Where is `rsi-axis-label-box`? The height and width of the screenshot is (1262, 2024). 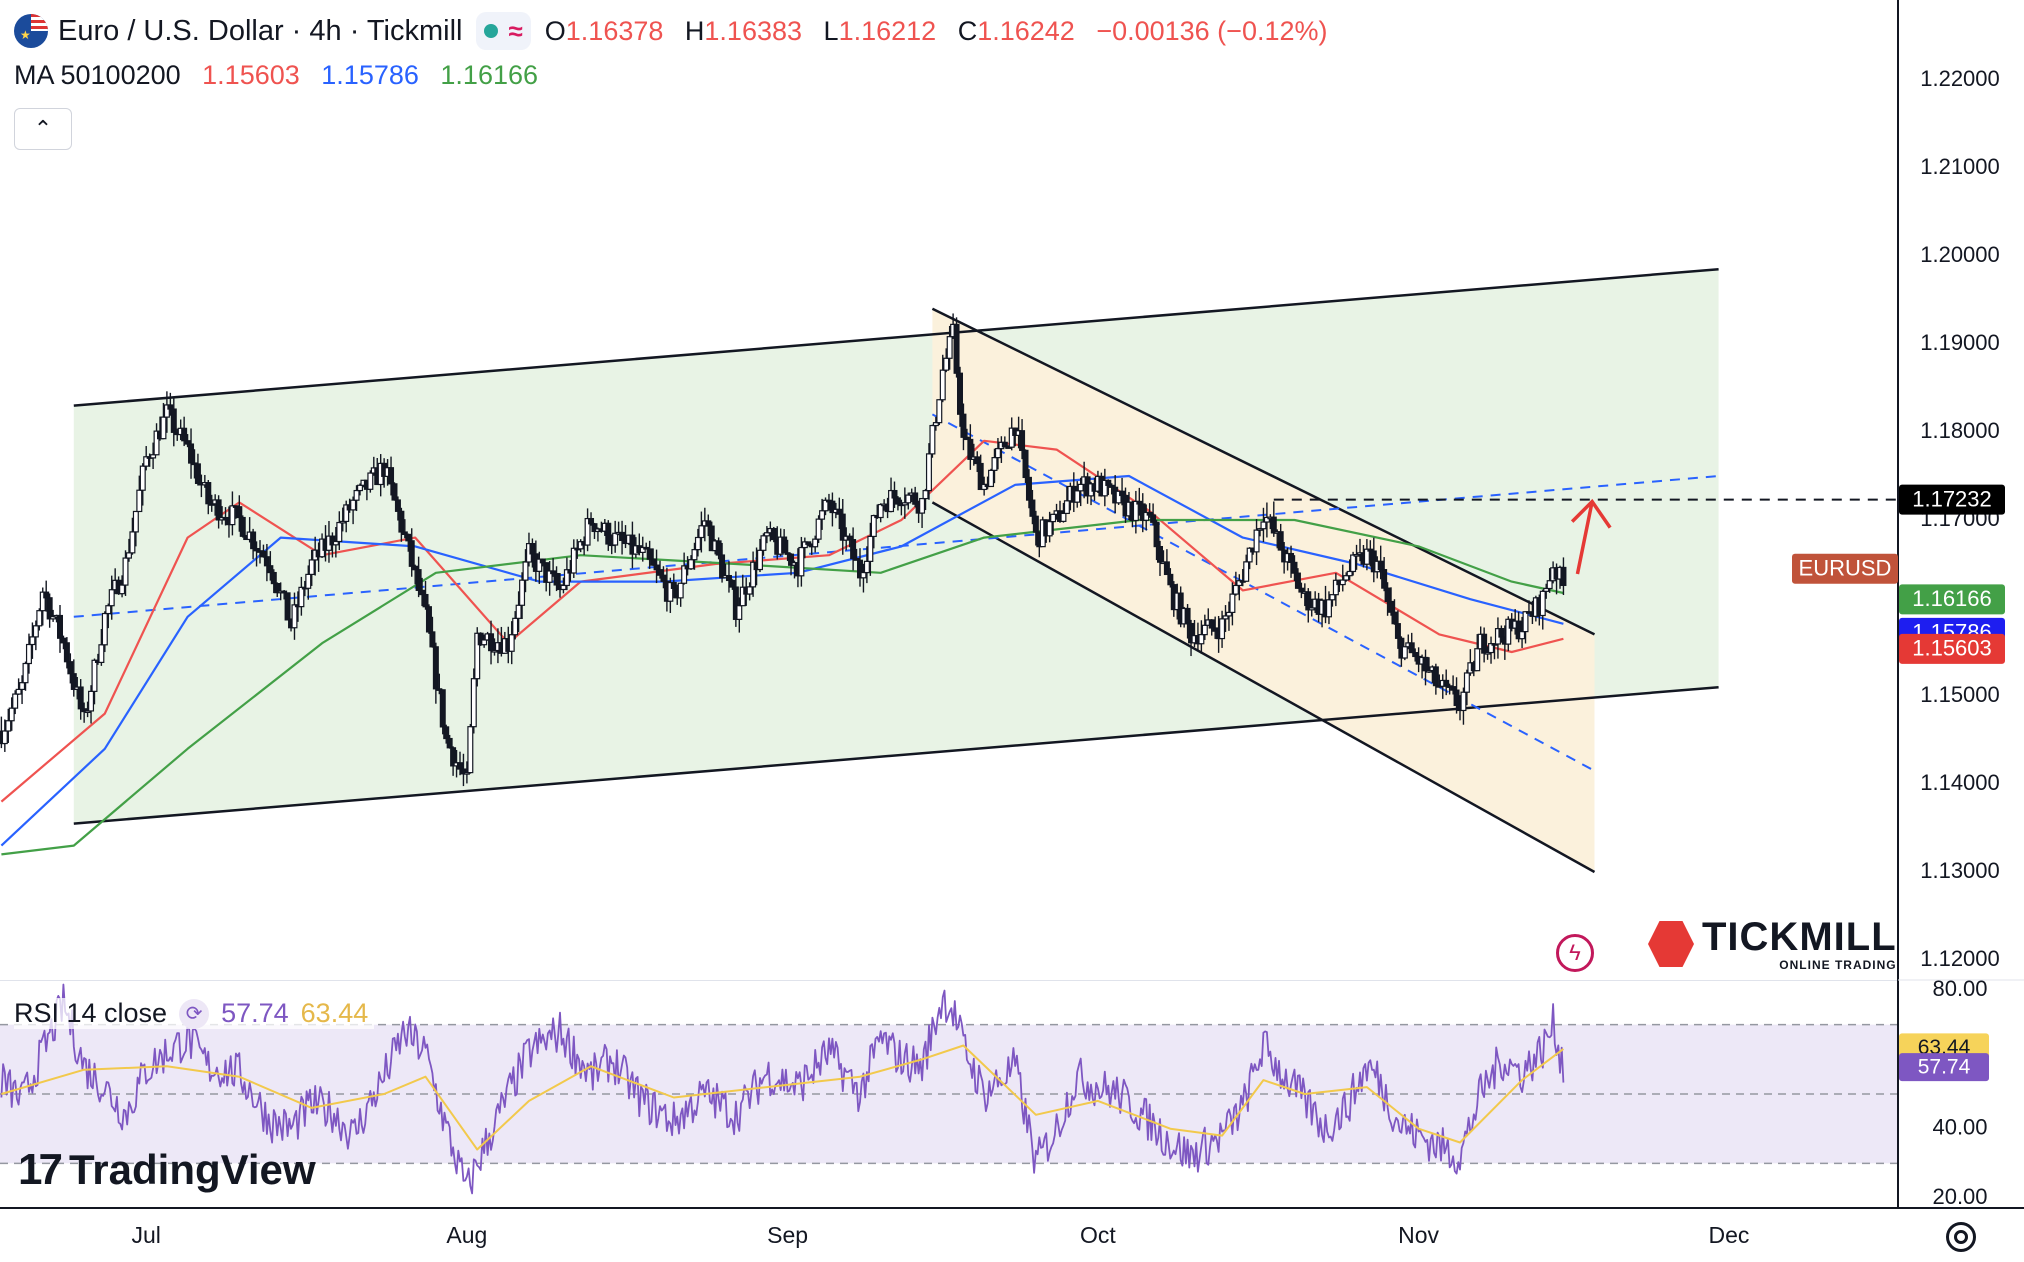 rsi-axis-label-box is located at coordinates (1944, 1067).